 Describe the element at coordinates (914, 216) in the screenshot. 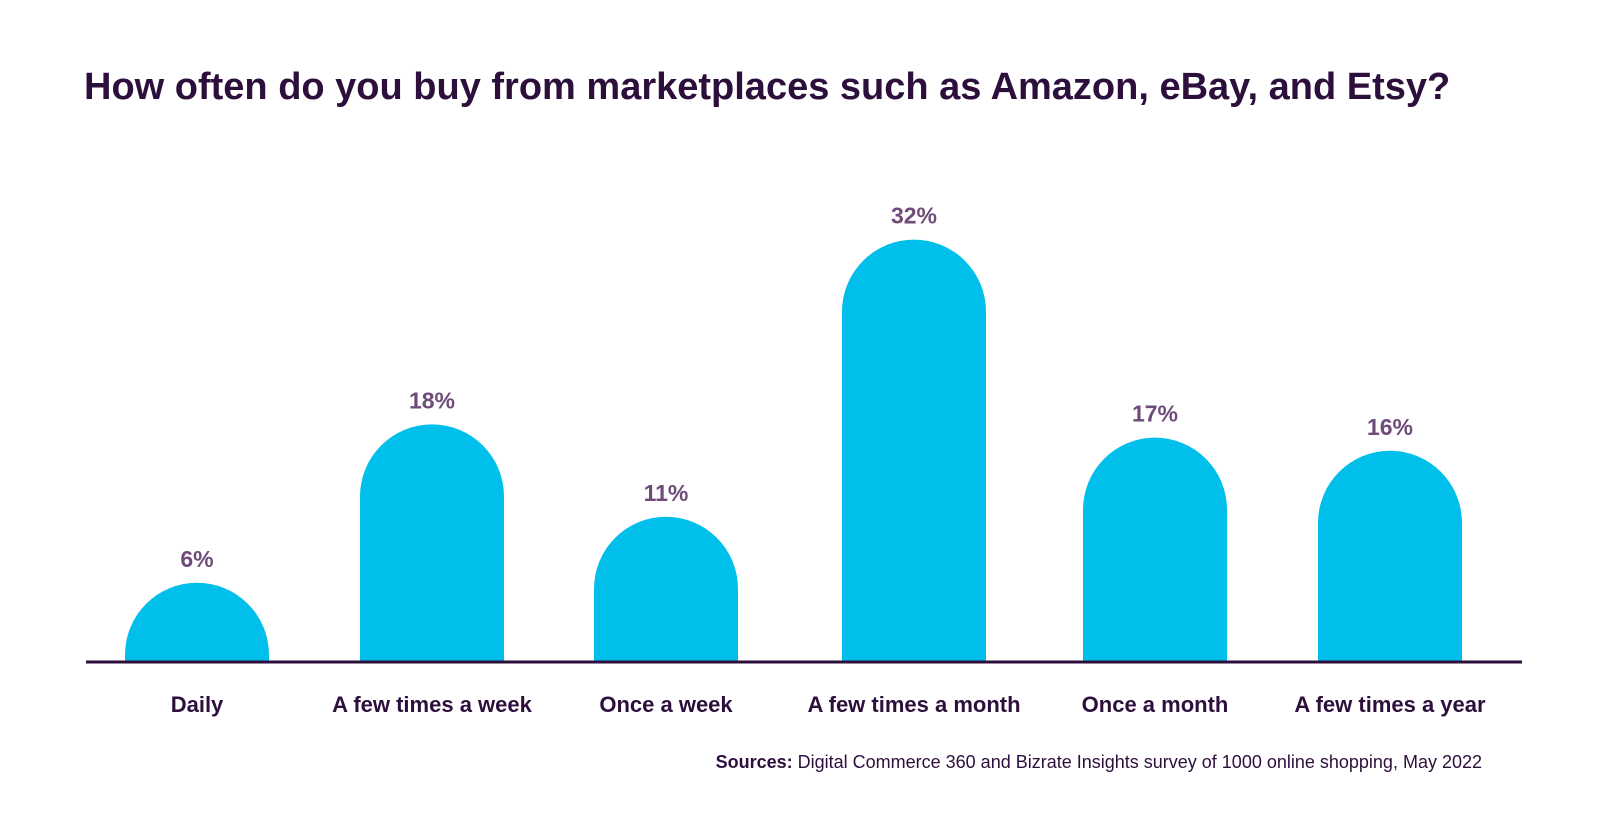

I see `value-label-3: 32%` at that location.